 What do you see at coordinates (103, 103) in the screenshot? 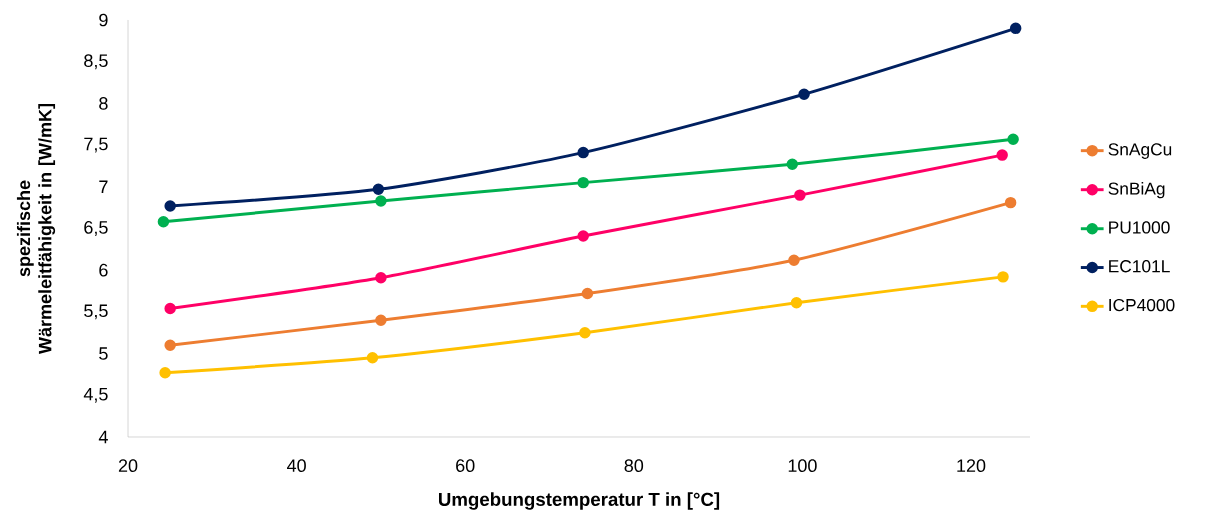
I see `y-tick-label: 8` at bounding box center [103, 103].